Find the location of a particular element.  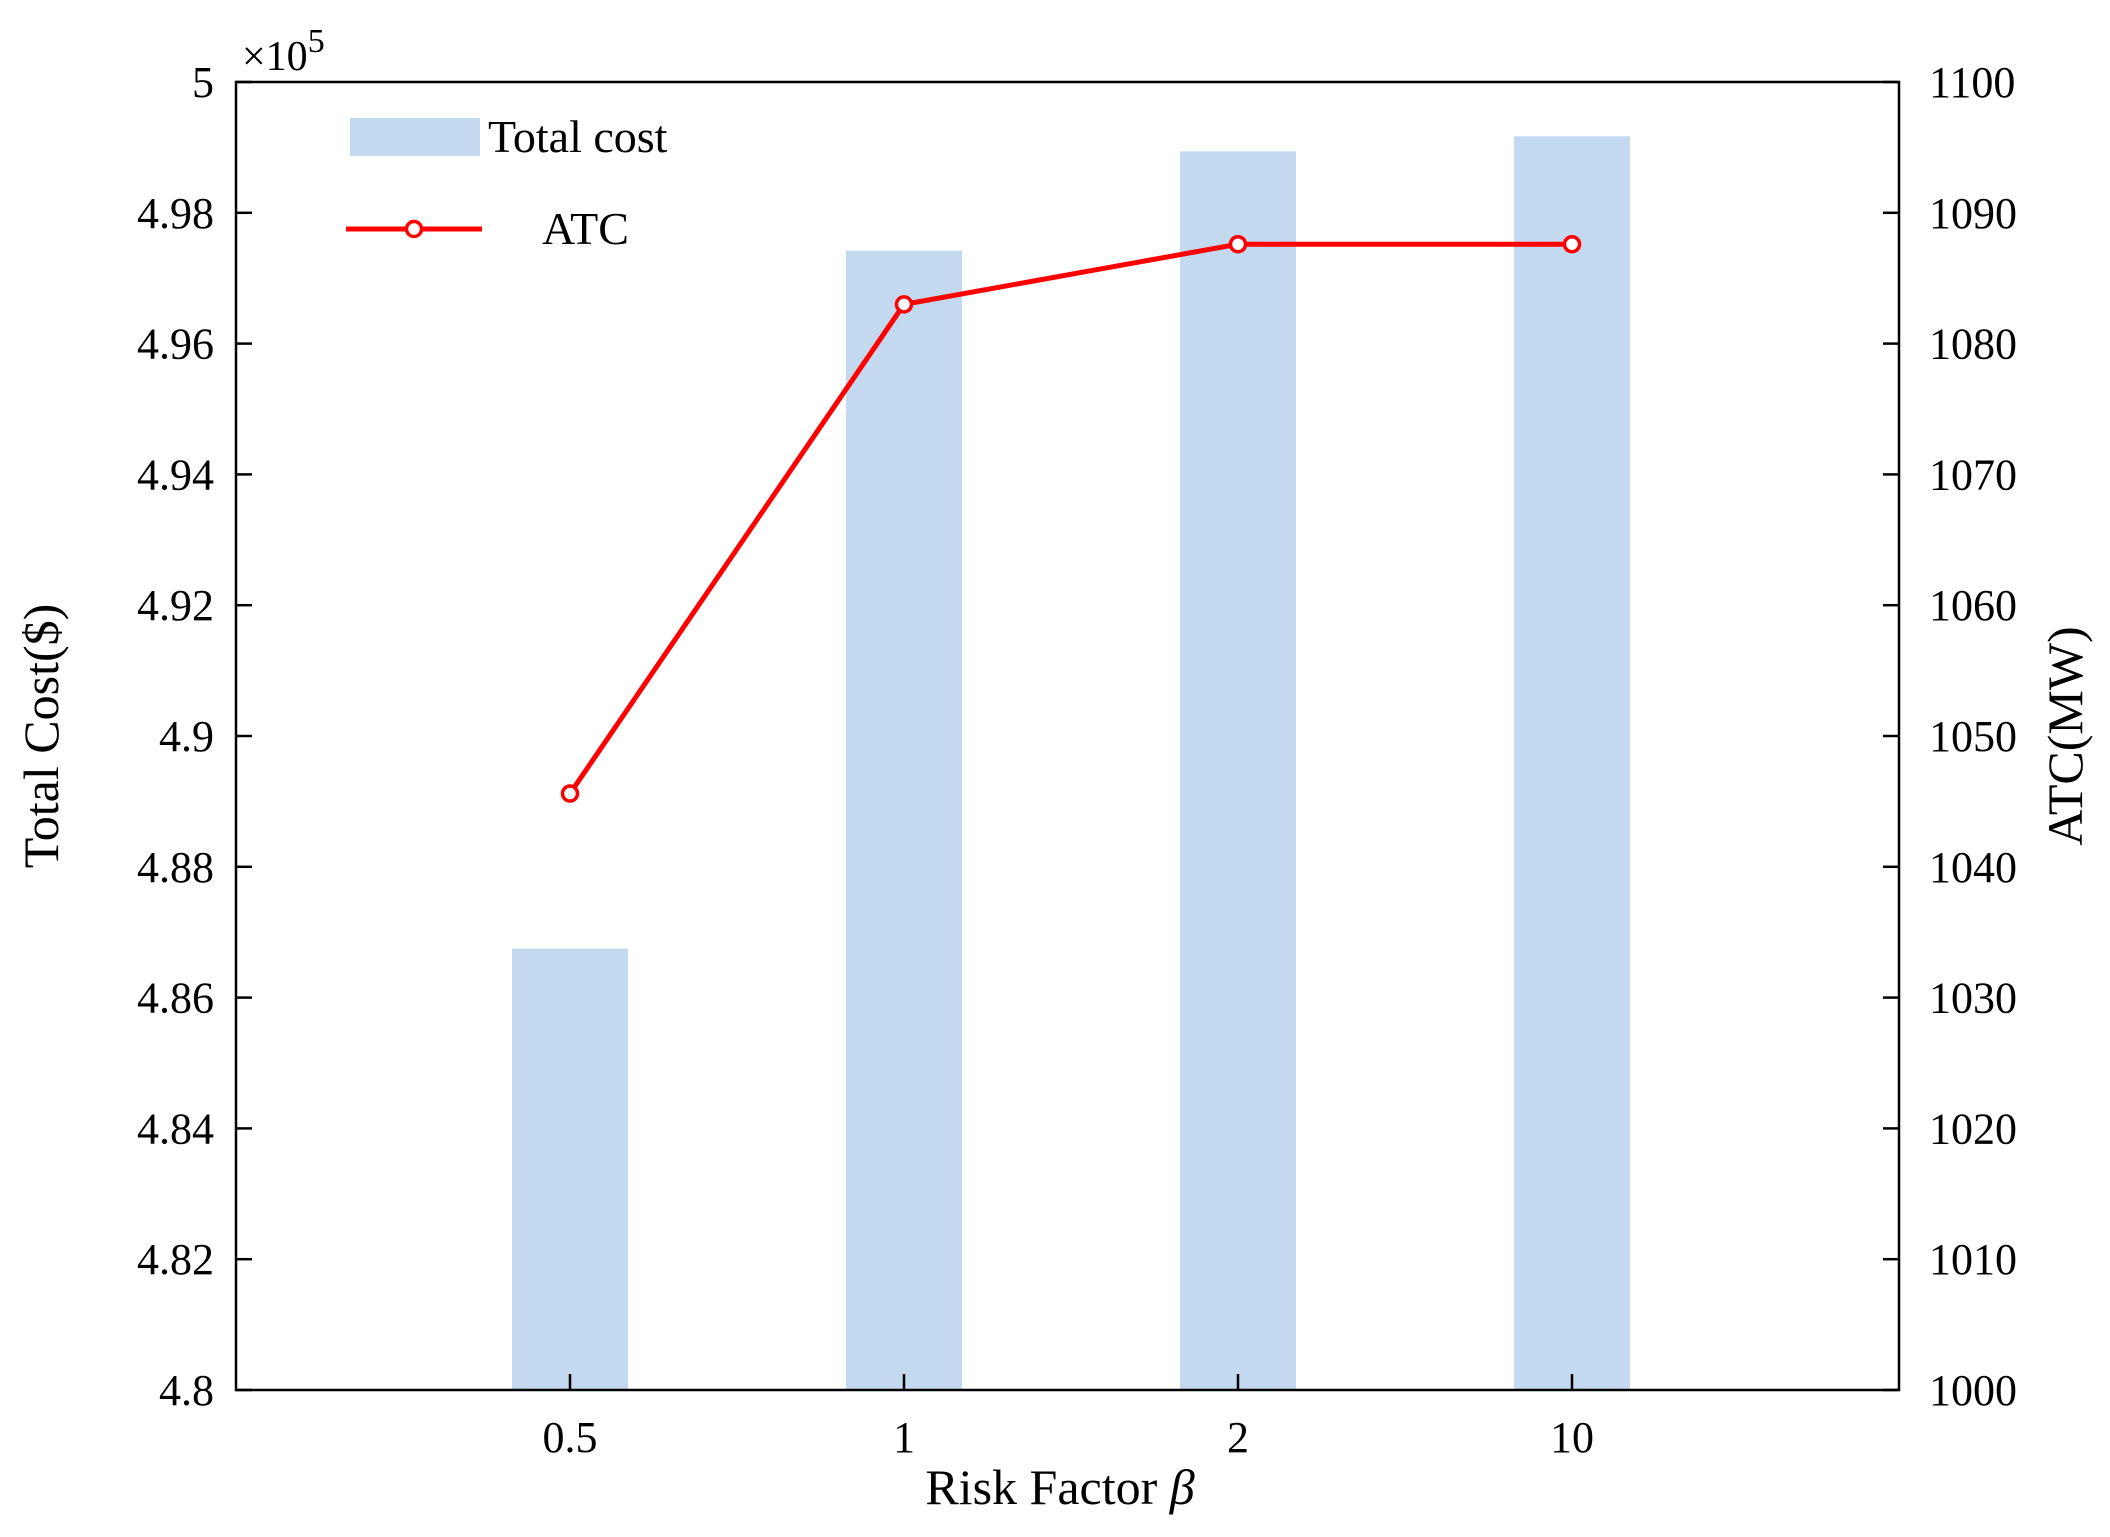

y-right-tick-label: 1100 is located at coordinates (1972, 82).